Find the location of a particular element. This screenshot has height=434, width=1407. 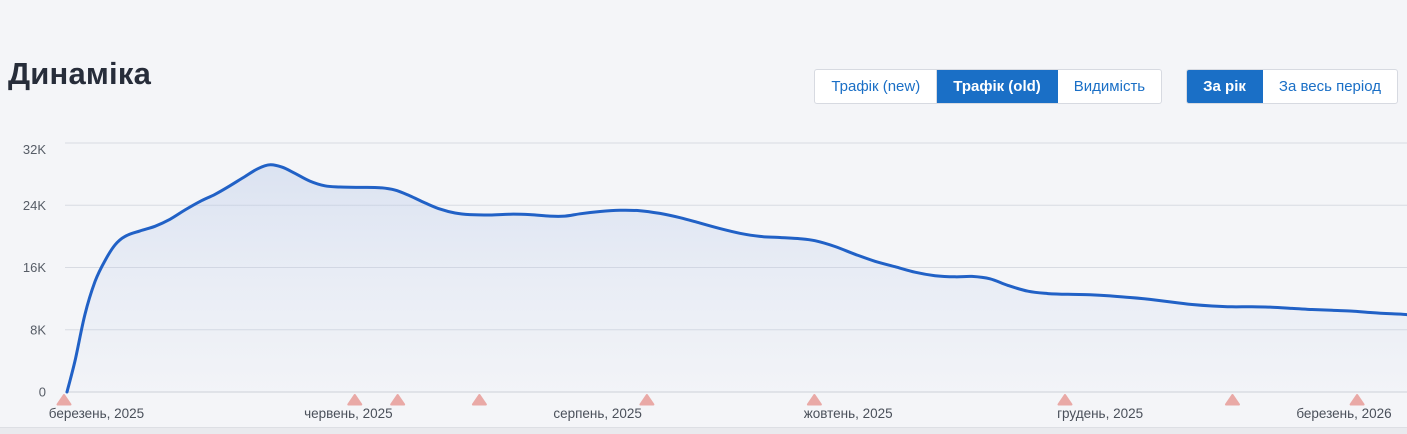

x-axis-tick-label: березень, 2026 is located at coordinates (1343, 413).